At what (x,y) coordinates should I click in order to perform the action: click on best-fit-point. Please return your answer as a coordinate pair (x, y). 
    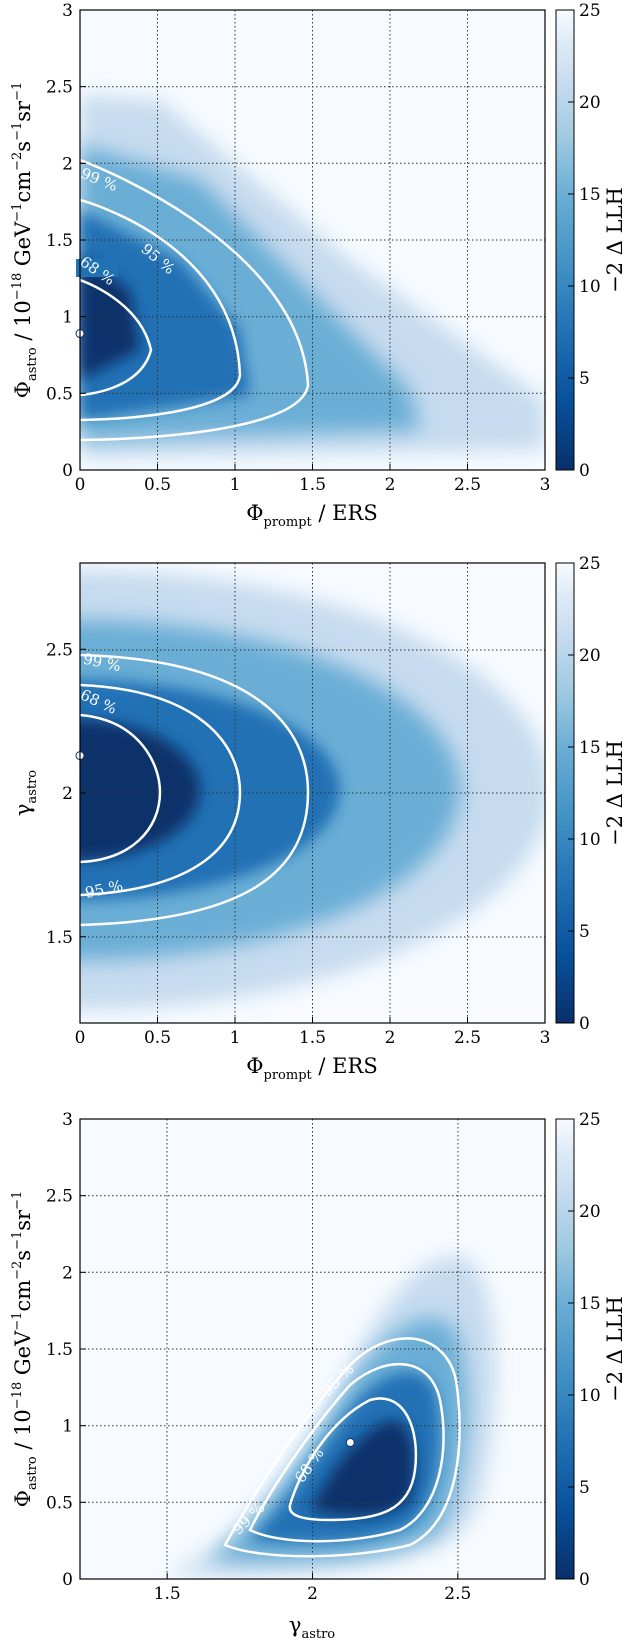
    Looking at the image, I should click on (350, 1443).